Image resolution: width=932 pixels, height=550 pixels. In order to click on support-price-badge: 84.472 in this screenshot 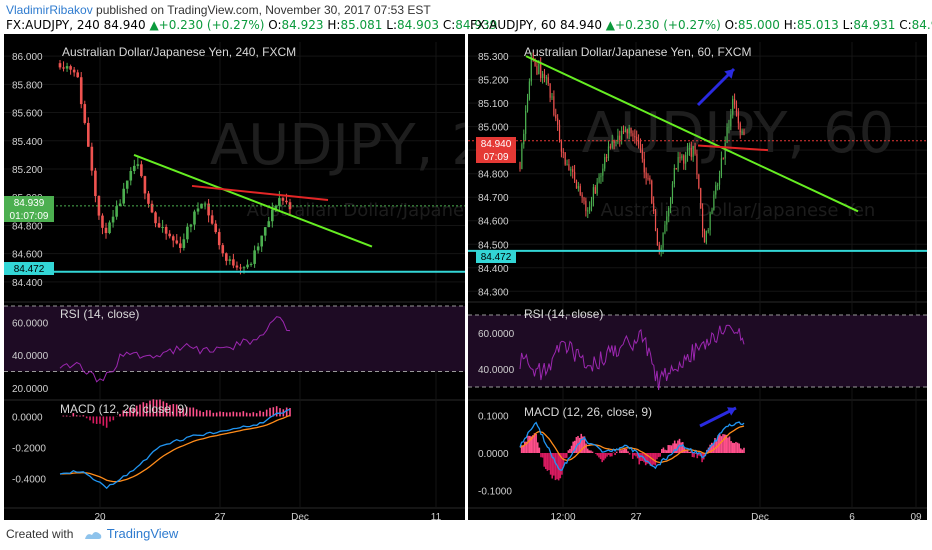, I will do `click(29, 269)`.